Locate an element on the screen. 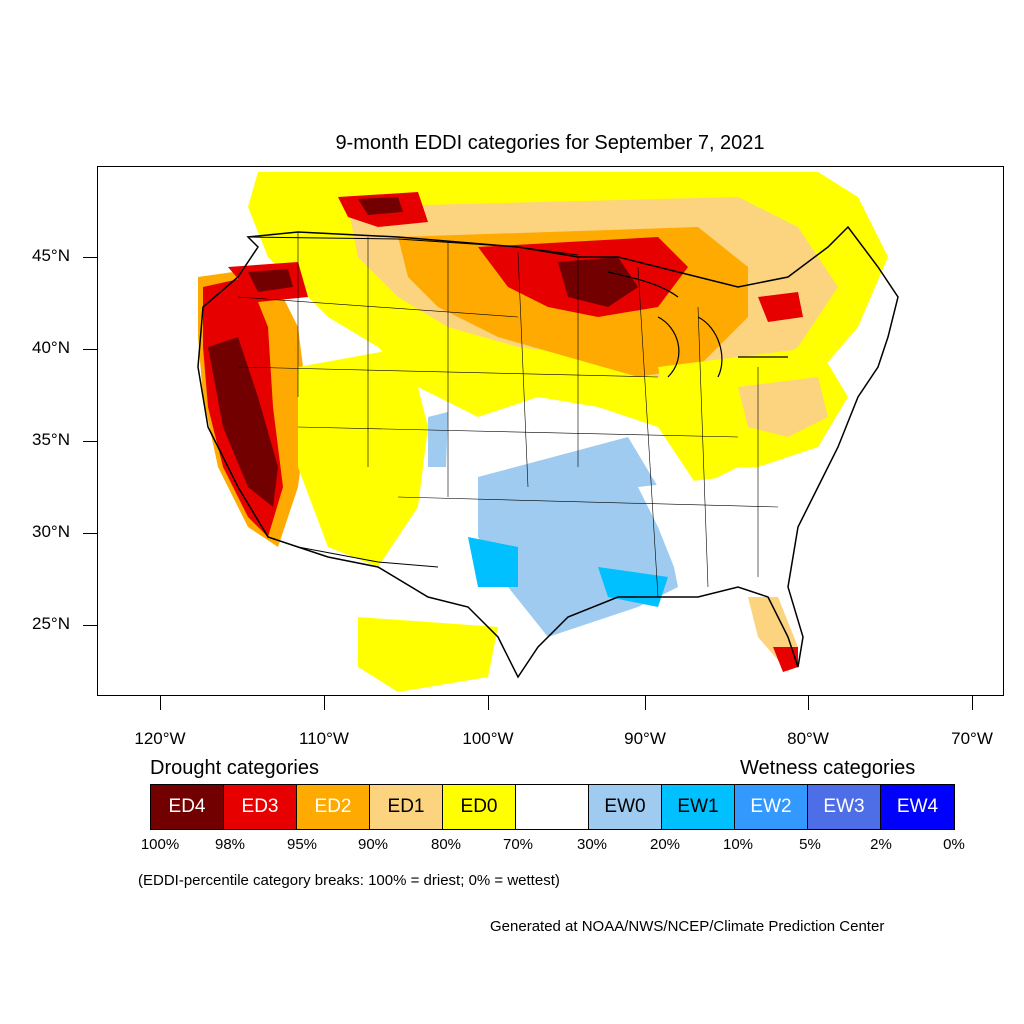 Image resolution: width=1024 pixels, height=1024 pixels. lat-label-35: 35°N is located at coordinates (51, 439).